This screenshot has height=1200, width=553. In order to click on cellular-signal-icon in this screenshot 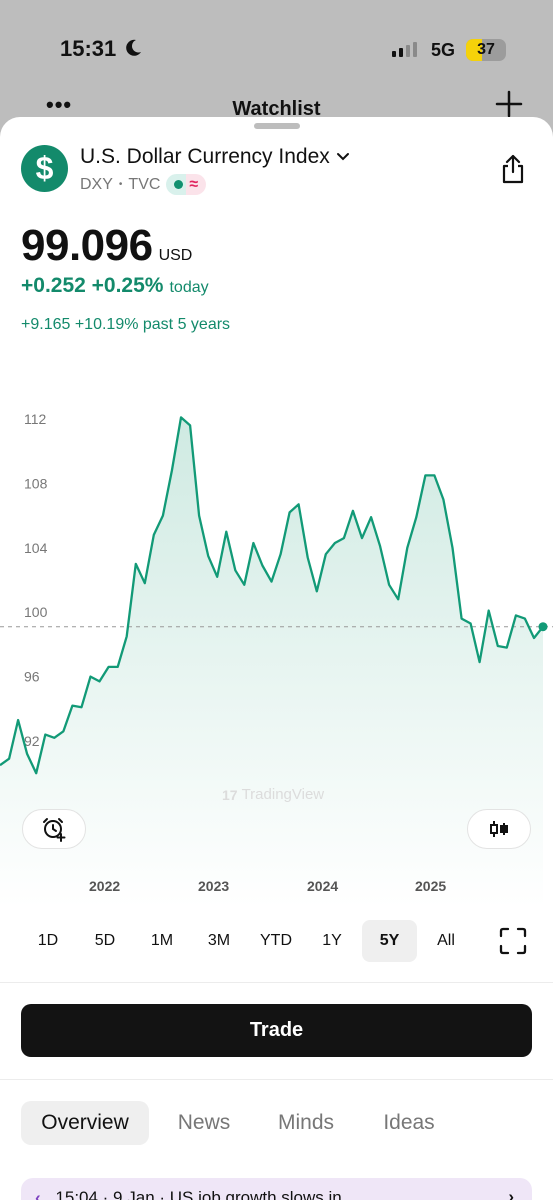, I will do `click(404, 49)`.